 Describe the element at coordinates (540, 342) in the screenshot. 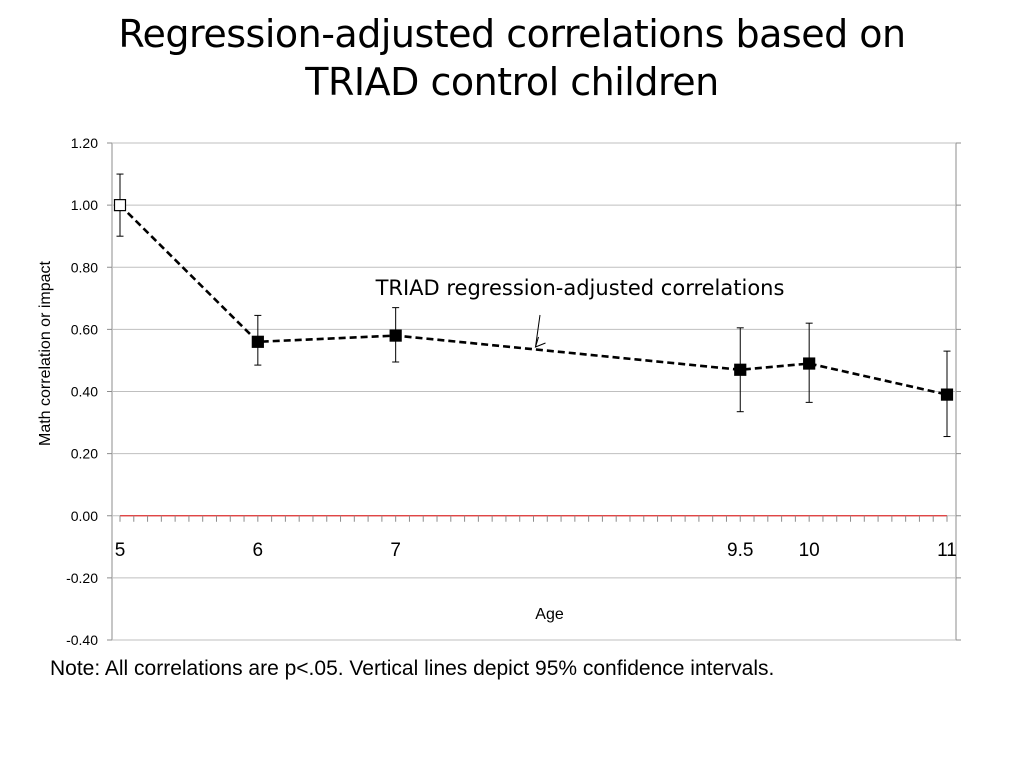

I see `annotation-arrowhead` at that location.